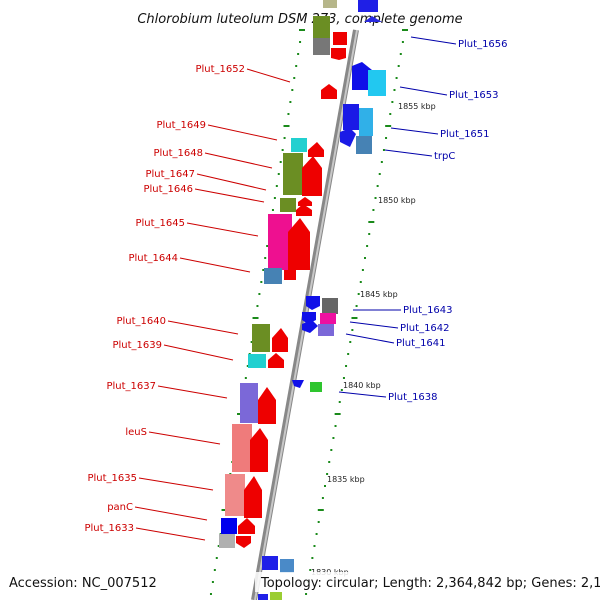 The height and width of the screenshot is (600, 600). What do you see at coordinates (413, 397) in the screenshot?
I see `gene-label: Plut_1638` at bounding box center [413, 397].